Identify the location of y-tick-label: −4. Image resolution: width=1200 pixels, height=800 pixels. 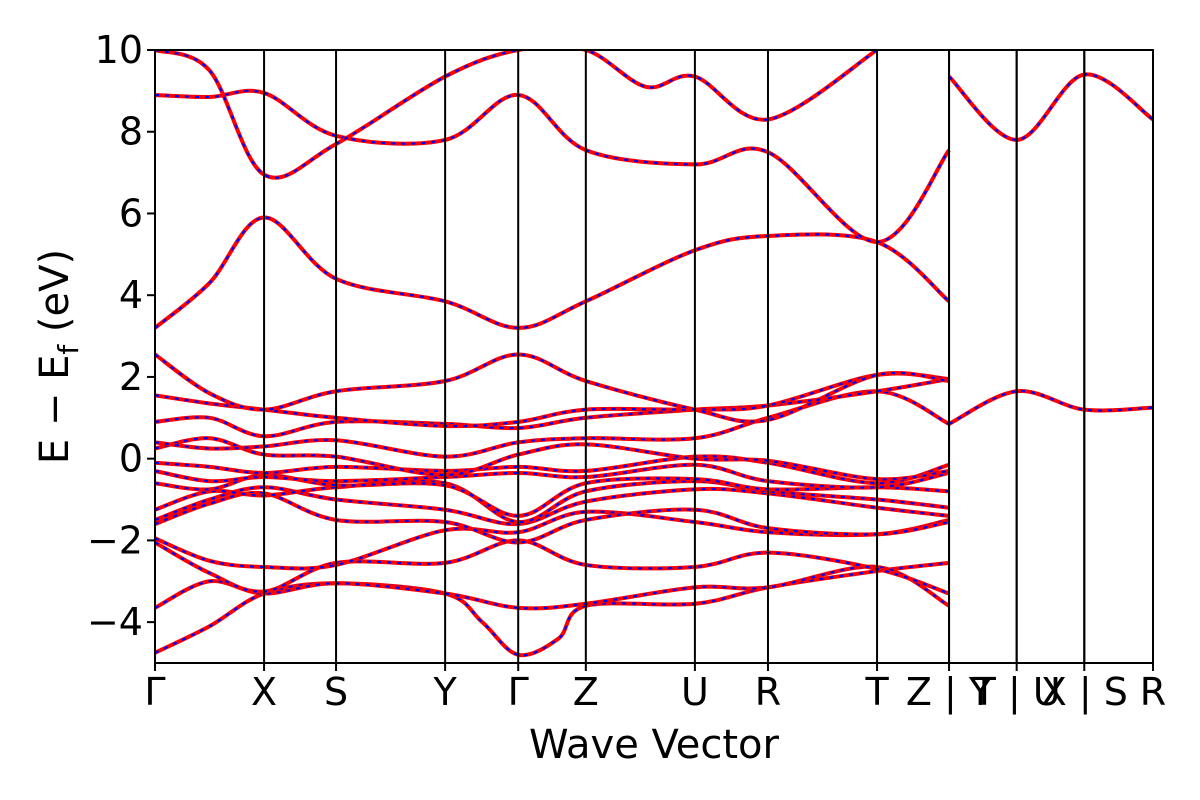
(115, 622).